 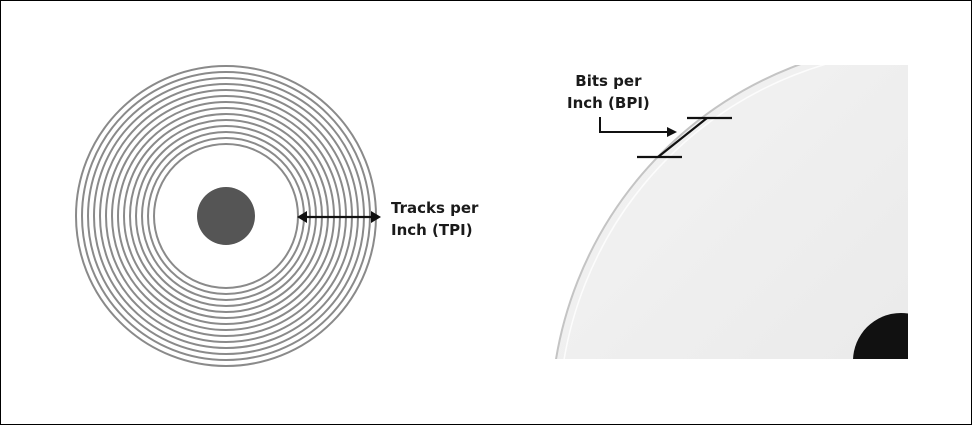 What do you see at coordinates (432, 230) in the screenshot?
I see `tpi-label-line2: Inch (TPI)` at bounding box center [432, 230].